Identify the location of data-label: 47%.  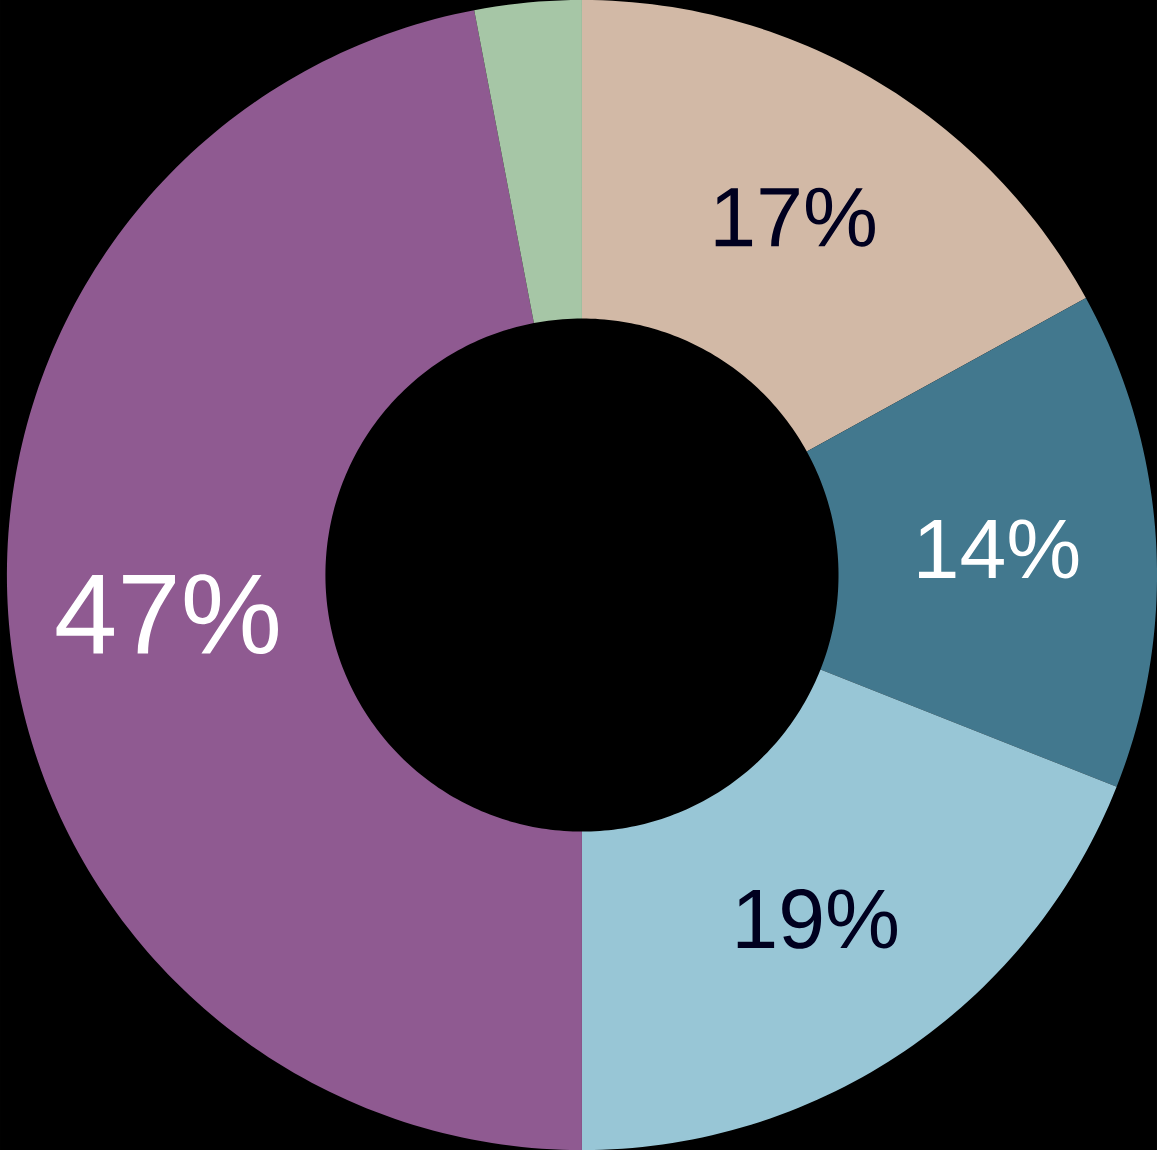
(167, 614).